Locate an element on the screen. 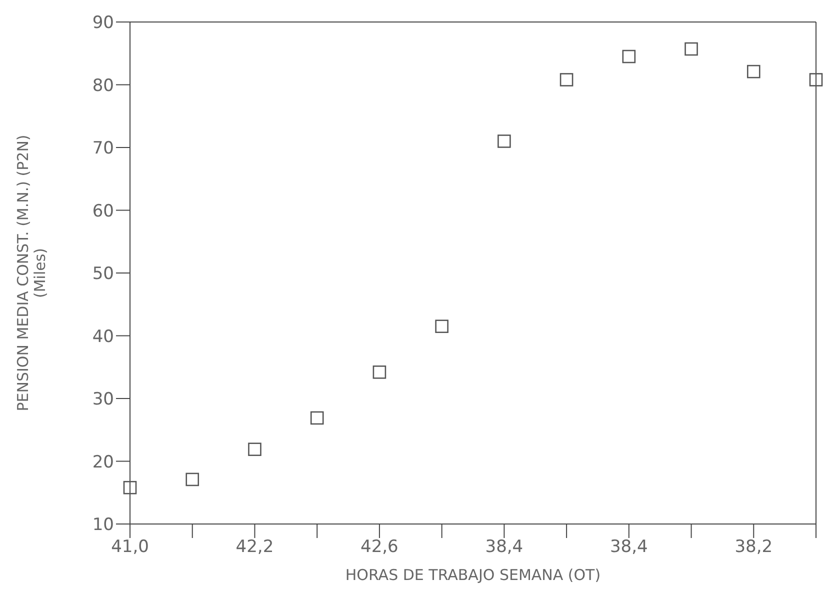  y-tick-label: 90 is located at coordinates (103, 23).